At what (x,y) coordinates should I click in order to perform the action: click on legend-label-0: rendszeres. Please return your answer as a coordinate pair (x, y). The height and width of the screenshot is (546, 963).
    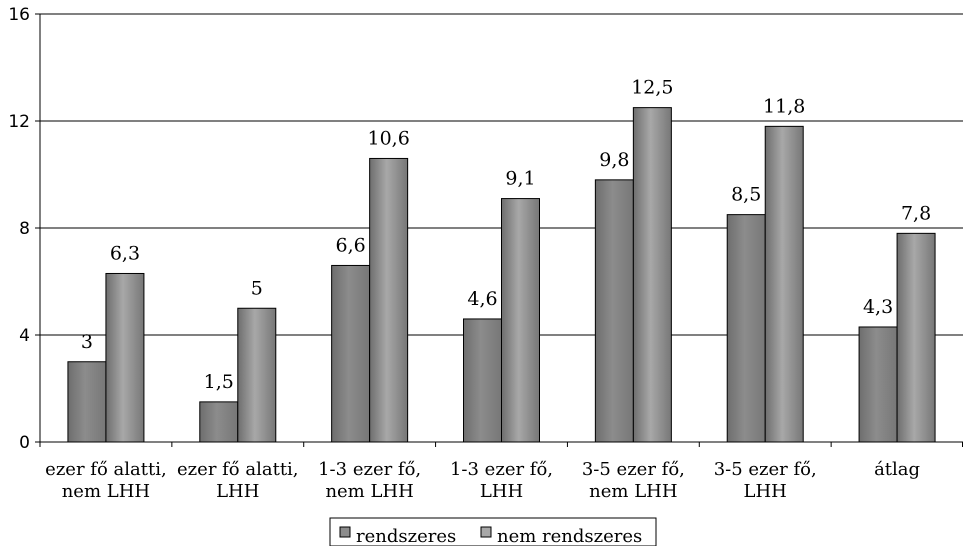
    Looking at the image, I should click on (406, 536).